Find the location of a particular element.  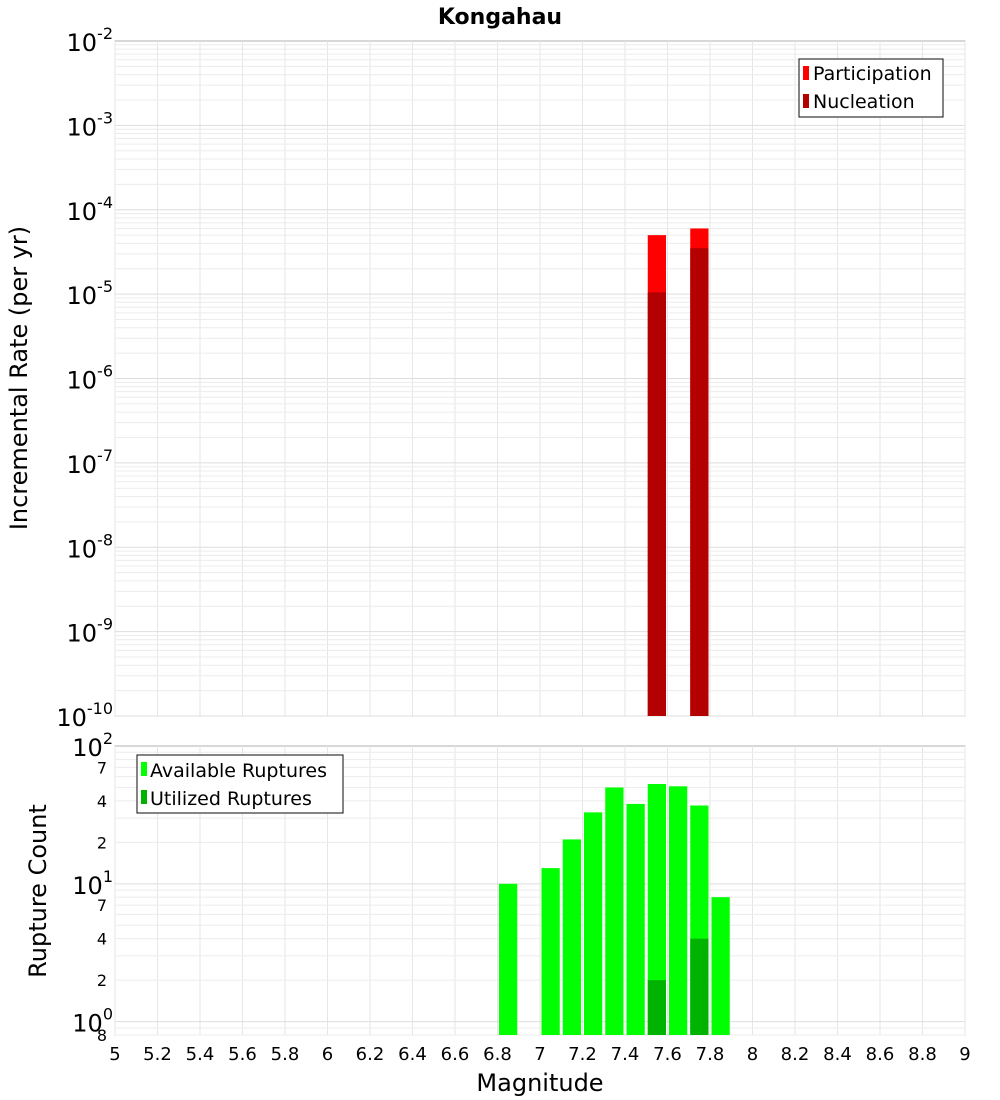

x-tick-label: 6.2 is located at coordinates (370, 1054).